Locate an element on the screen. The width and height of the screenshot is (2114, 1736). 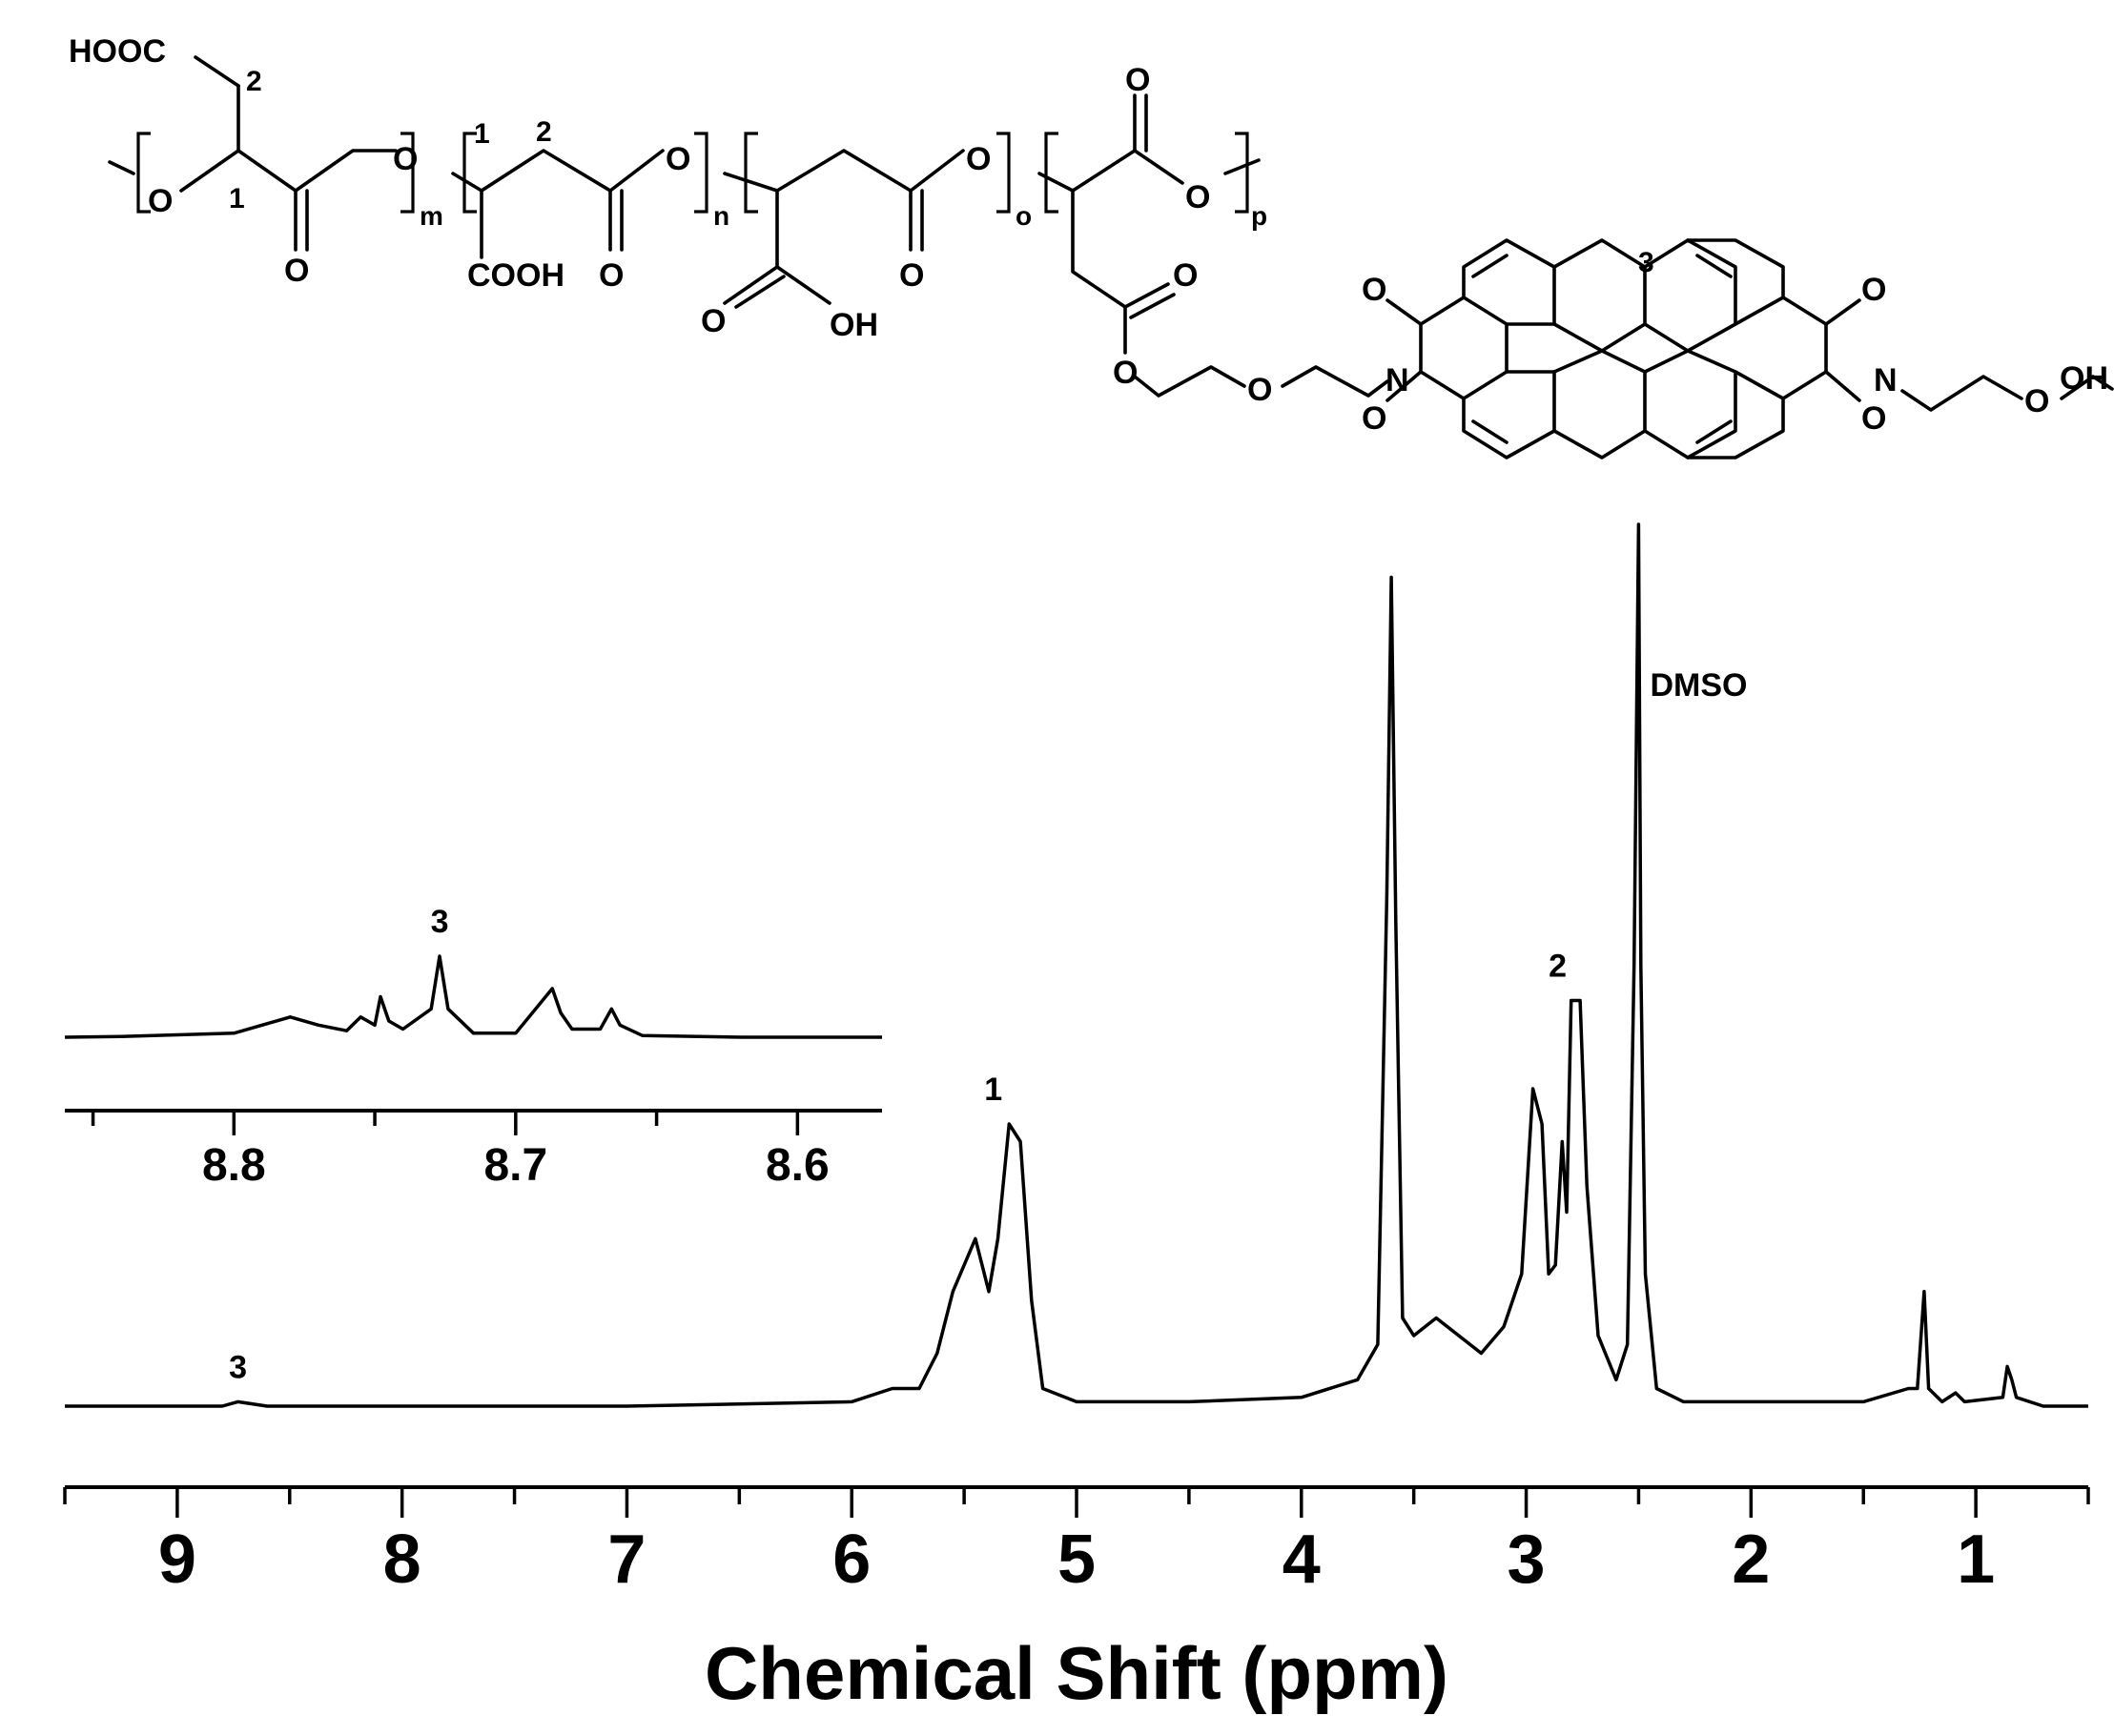
label-1: 1 is located at coordinates (482, 134).